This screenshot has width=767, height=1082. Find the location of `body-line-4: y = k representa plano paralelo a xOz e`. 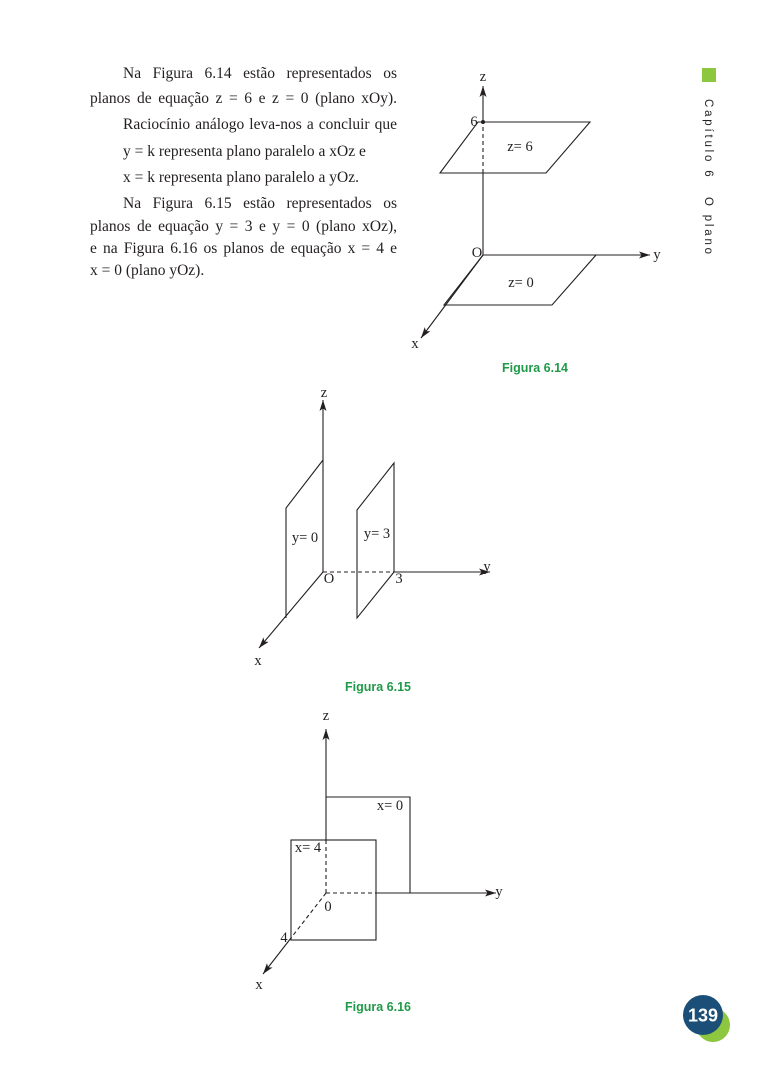

body-line-4: y = k representa plano paralelo a xOz e is located at coordinates (244, 151).